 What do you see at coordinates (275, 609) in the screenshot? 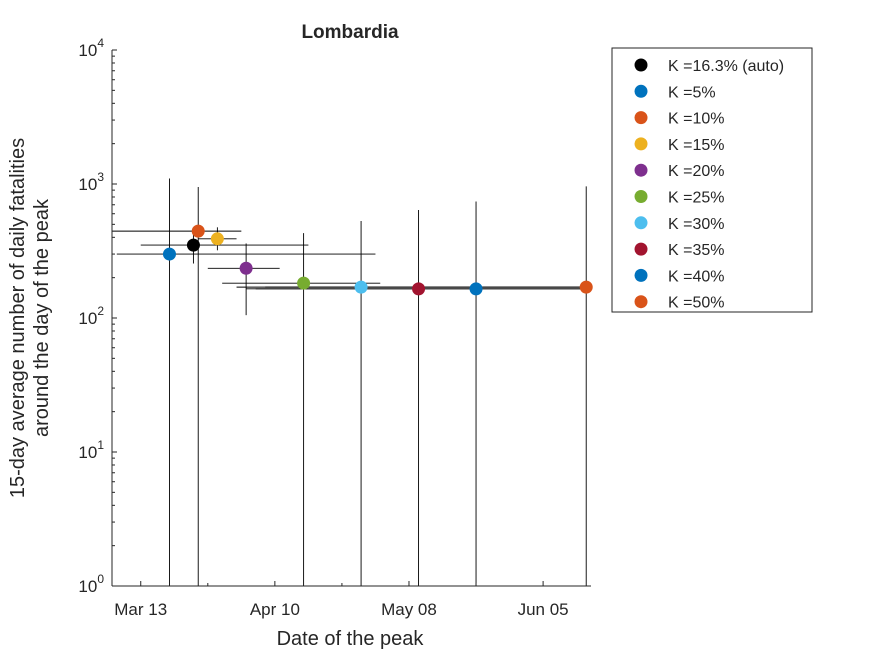
I see `x-tick-label: Apr 10` at bounding box center [275, 609].